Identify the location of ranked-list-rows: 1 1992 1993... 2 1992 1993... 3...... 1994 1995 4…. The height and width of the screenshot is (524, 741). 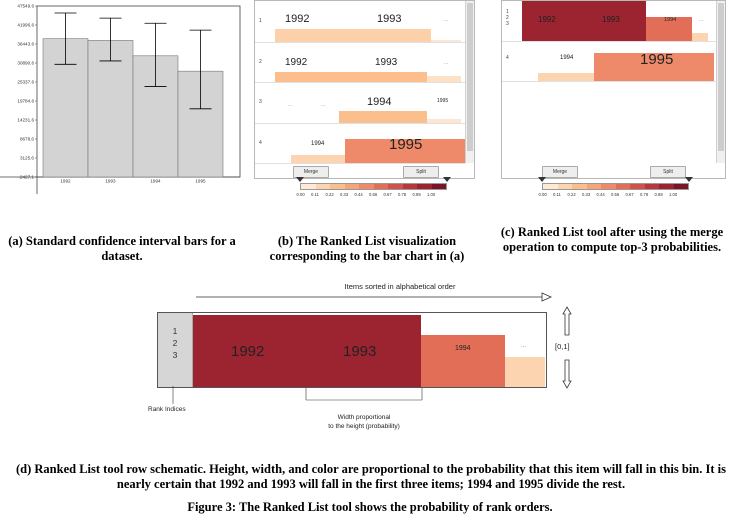
(360, 82).